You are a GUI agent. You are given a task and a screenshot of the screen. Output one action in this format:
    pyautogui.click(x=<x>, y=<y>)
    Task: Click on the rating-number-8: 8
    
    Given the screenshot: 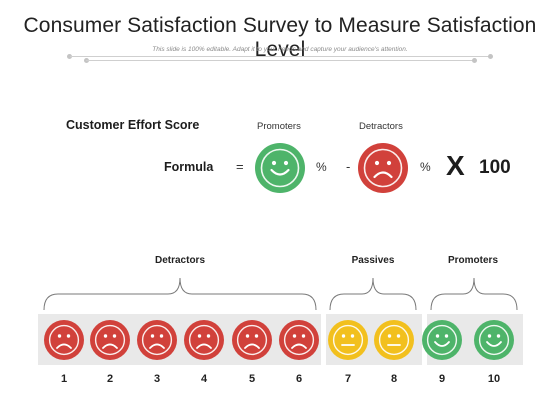 What is the action you would take?
    pyautogui.click(x=394, y=379)
    